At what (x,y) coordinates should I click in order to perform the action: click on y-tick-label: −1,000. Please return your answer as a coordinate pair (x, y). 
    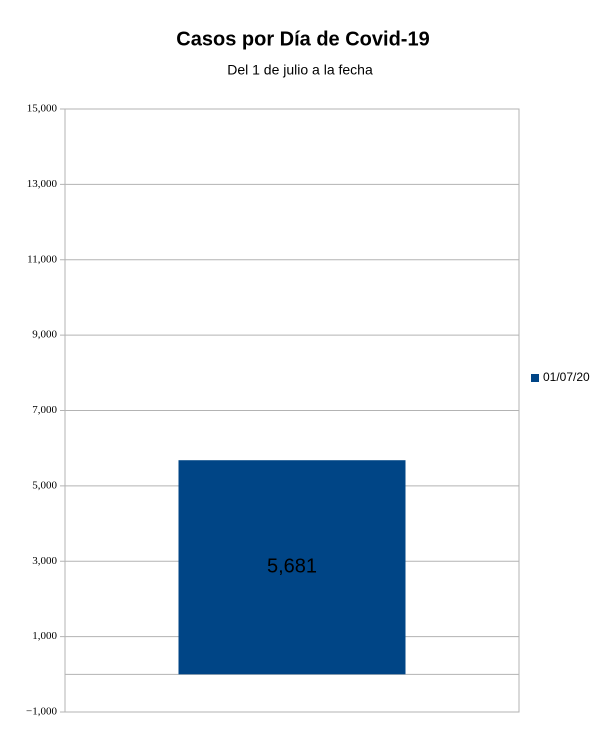
    Looking at the image, I should click on (41, 712).